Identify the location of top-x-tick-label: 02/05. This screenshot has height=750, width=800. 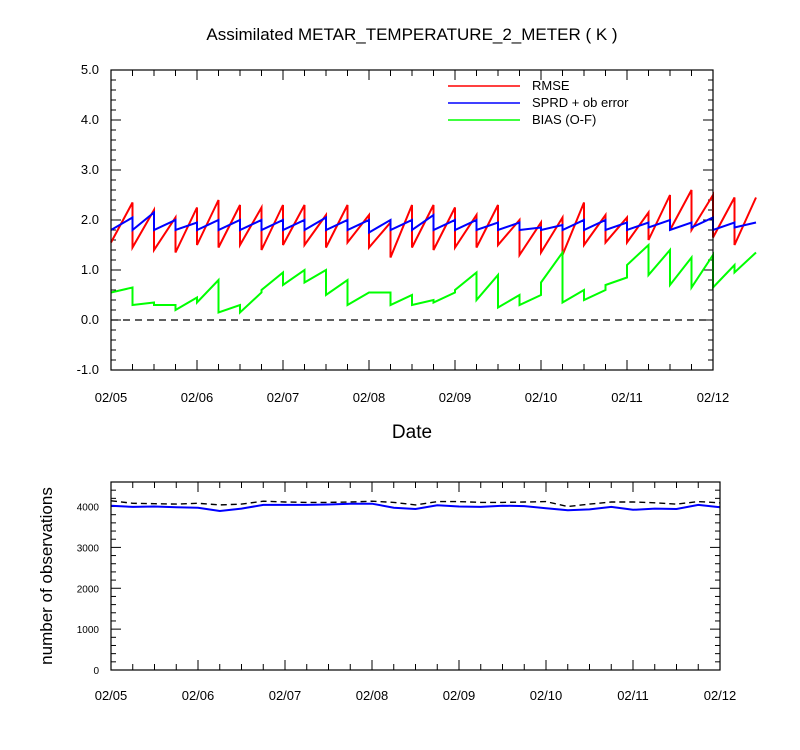
(111, 397).